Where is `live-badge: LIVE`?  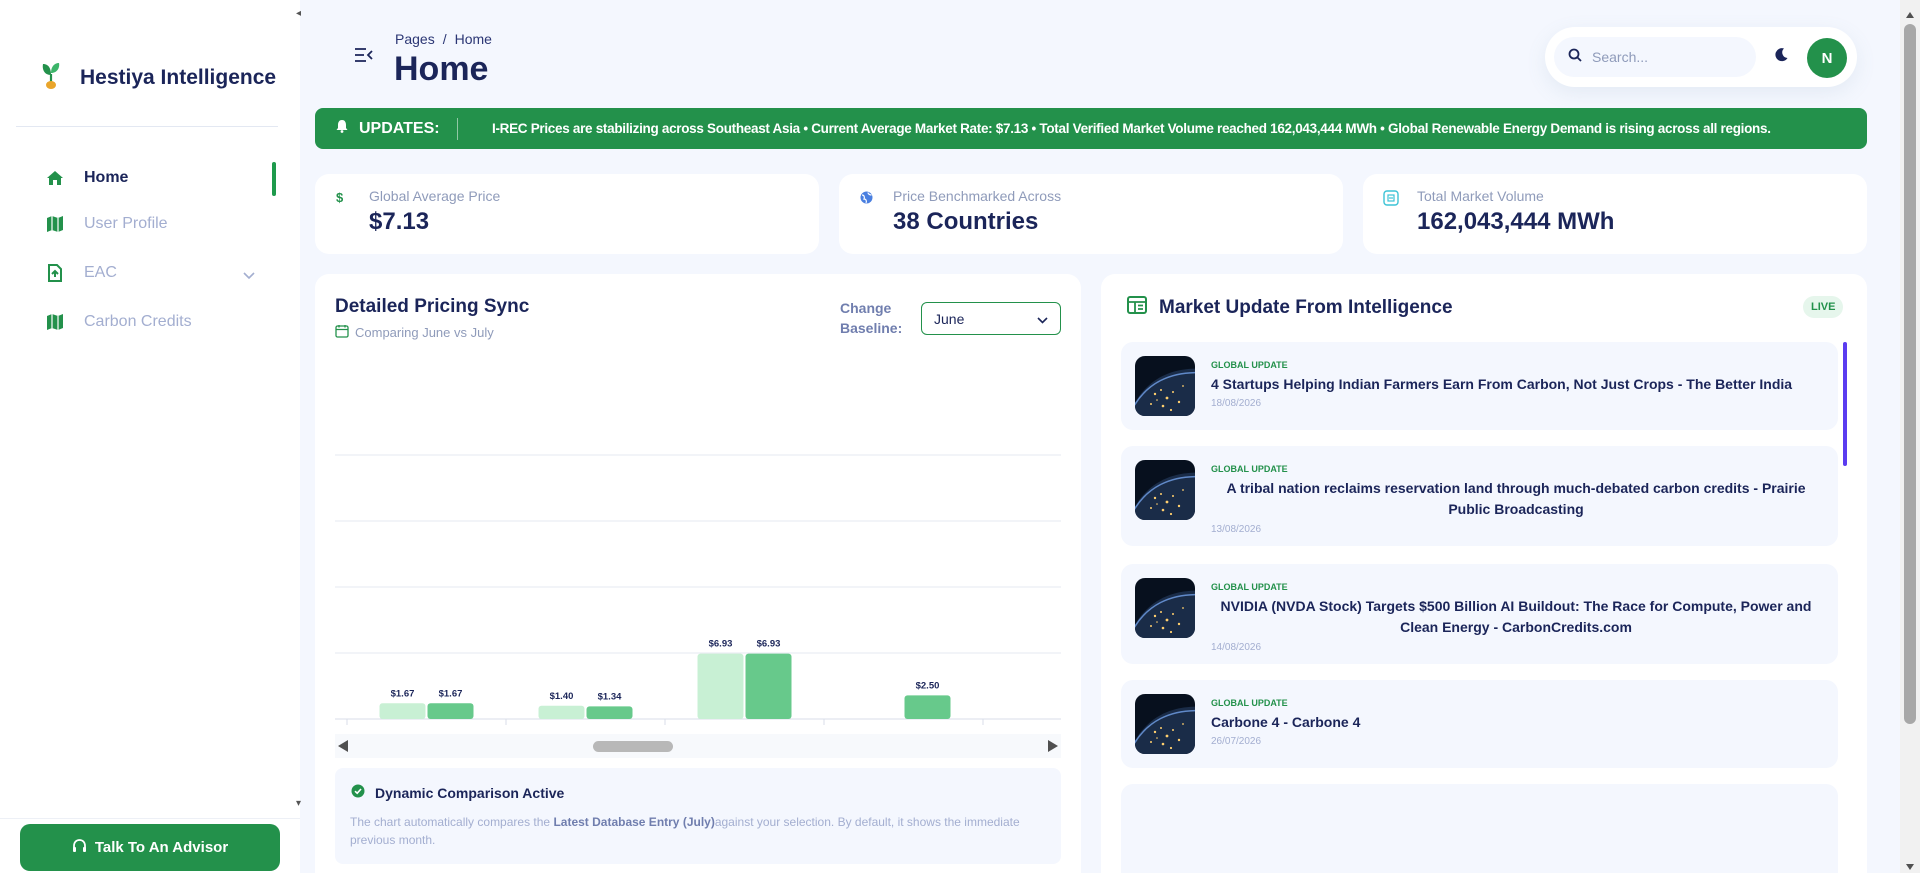
live-badge: LIVE is located at coordinates (1823, 307).